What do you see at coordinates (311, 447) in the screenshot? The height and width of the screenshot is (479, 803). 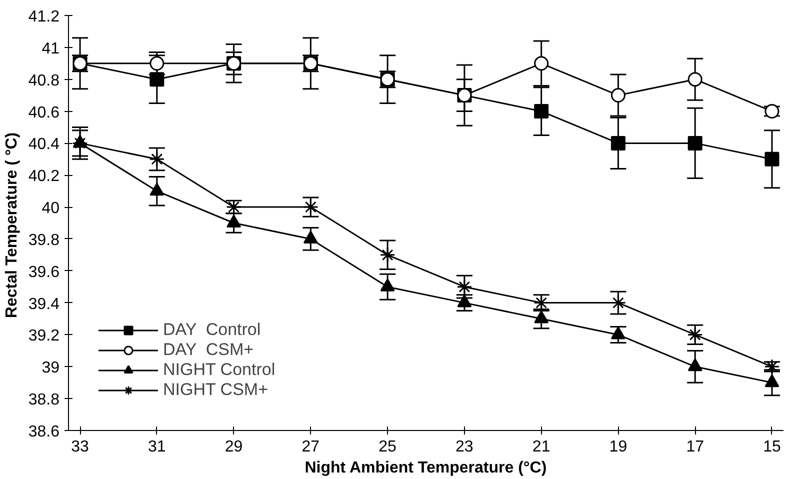 I see `x-tick-label: 27` at bounding box center [311, 447].